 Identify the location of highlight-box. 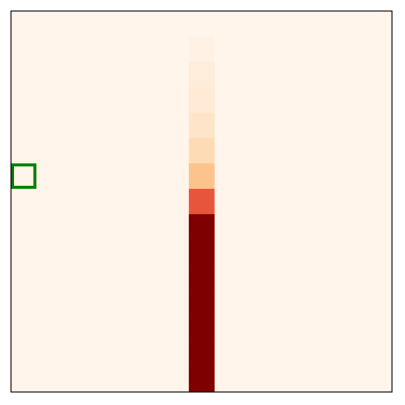
(24, 176).